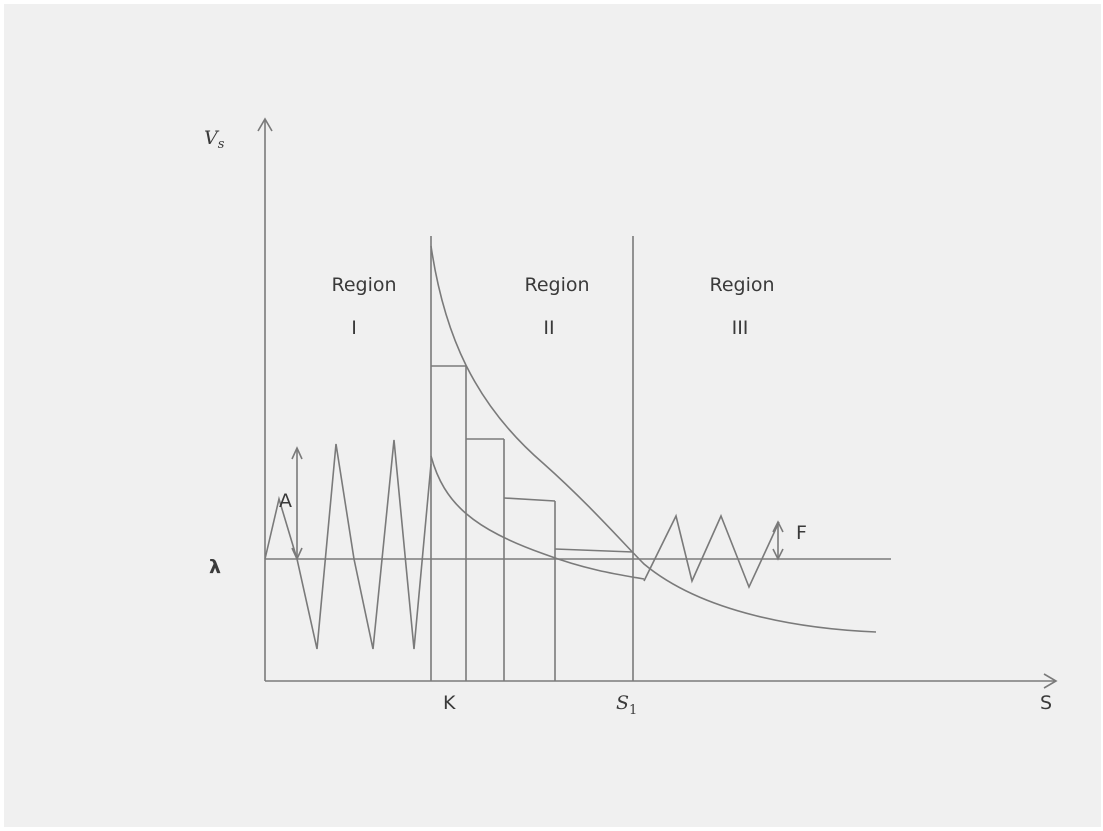  I want to click on region-2-word: Region, so click(556, 285).